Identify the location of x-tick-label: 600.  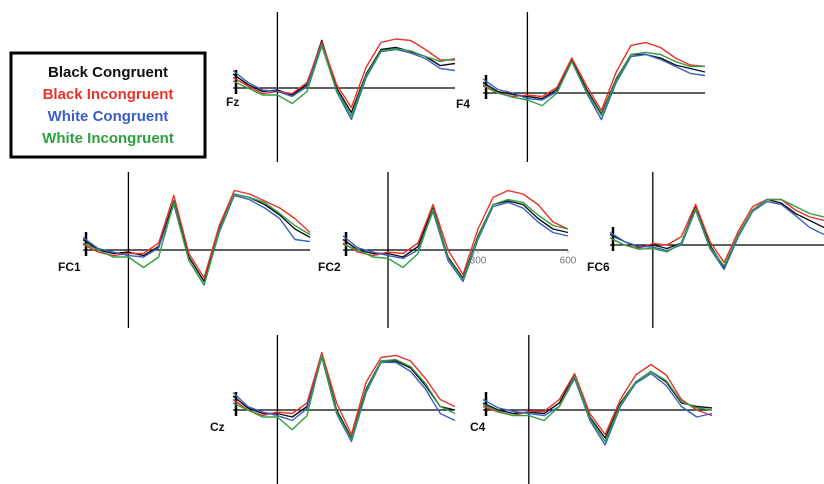
(568, 261).